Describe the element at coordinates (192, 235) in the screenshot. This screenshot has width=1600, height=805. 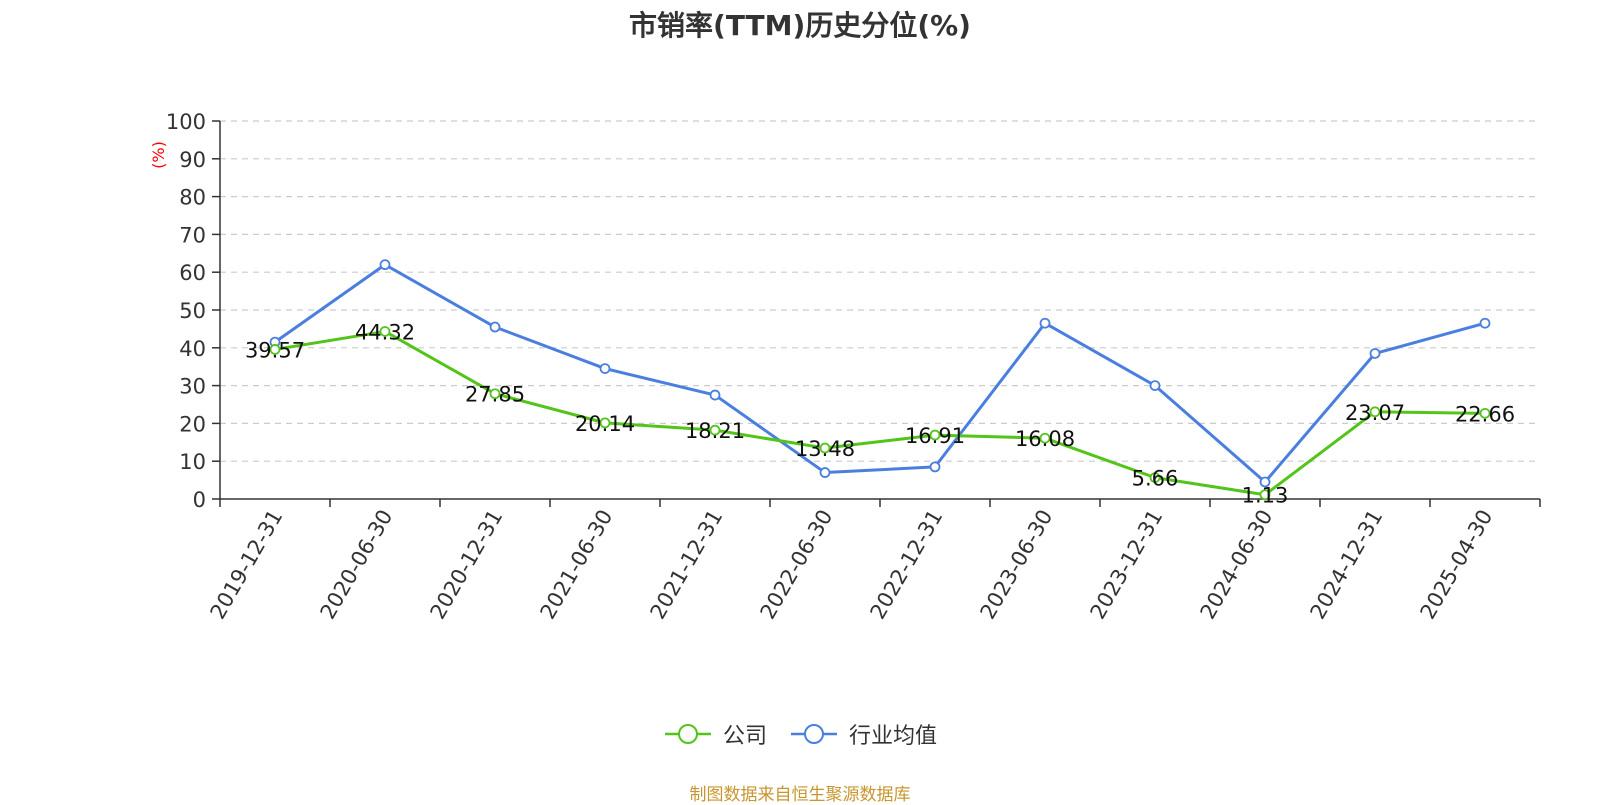
I see `y-tick-label: 70` at that location.